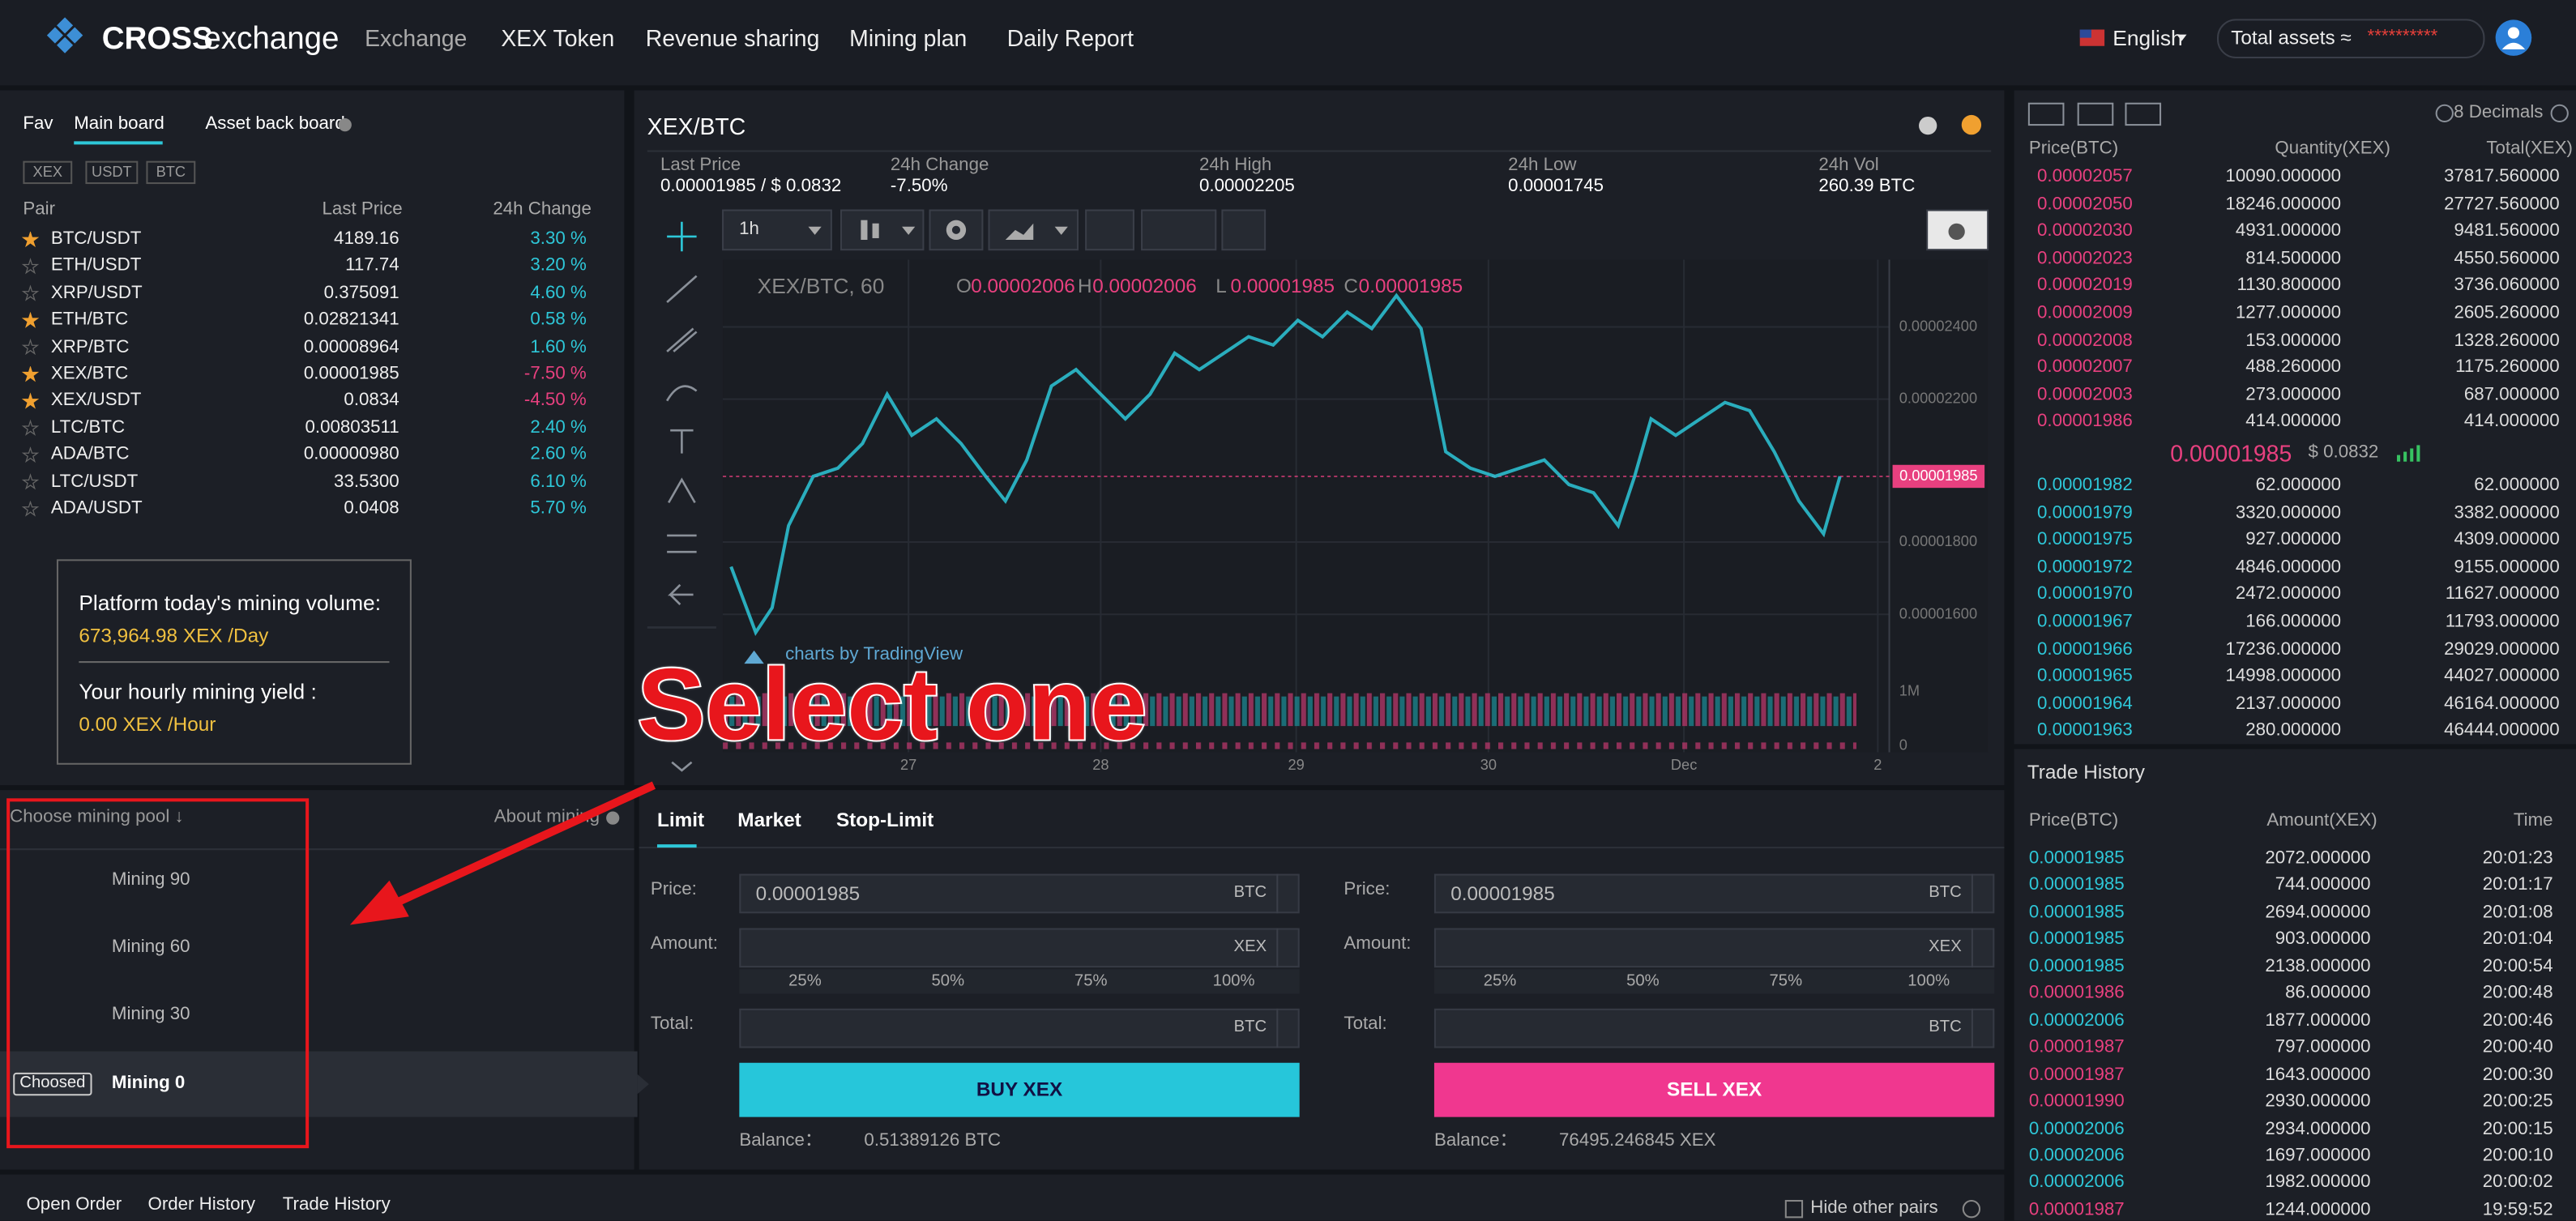 The width and height of the screenshot is (2576, 1221). What do you see at coordinates (2085, 367) in the screenshot?
I see `book-price: 0.00002007` at bounding box center [2085, 367].